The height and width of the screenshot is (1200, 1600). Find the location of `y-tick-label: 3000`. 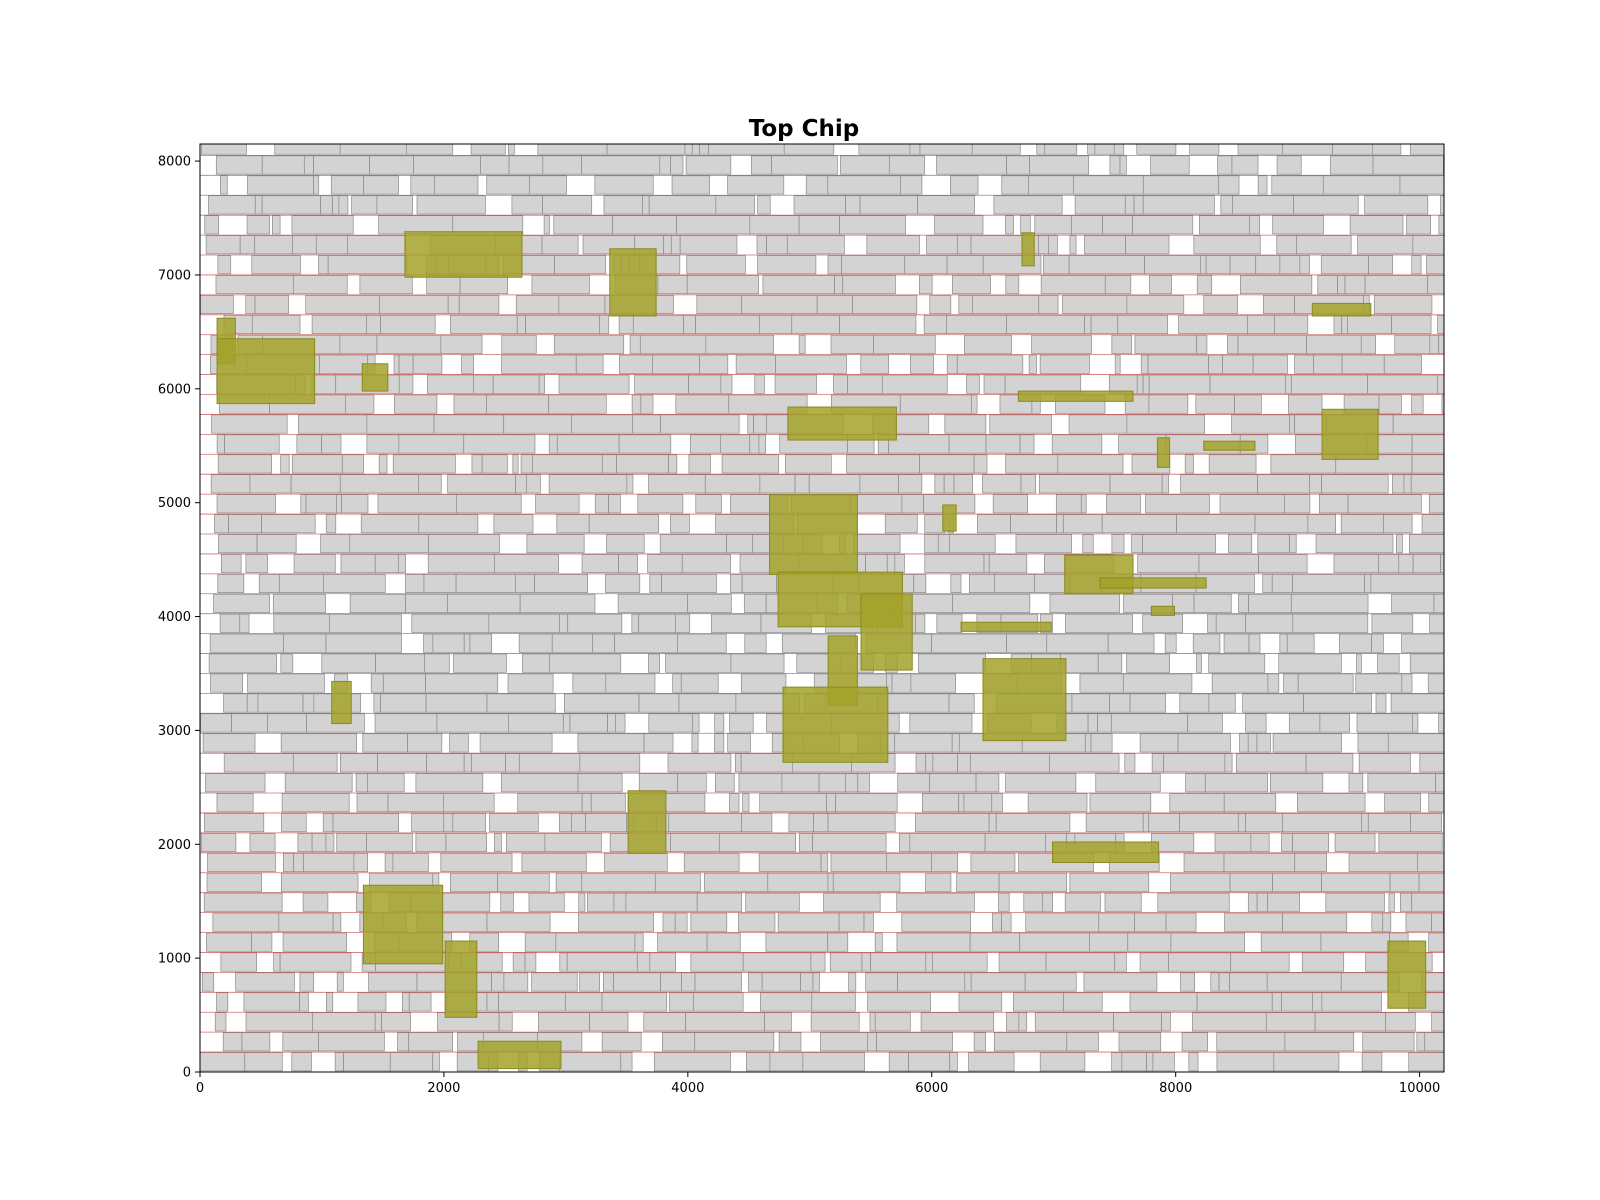

y-tick-label: 3000 is located at coordinates (174, 731).